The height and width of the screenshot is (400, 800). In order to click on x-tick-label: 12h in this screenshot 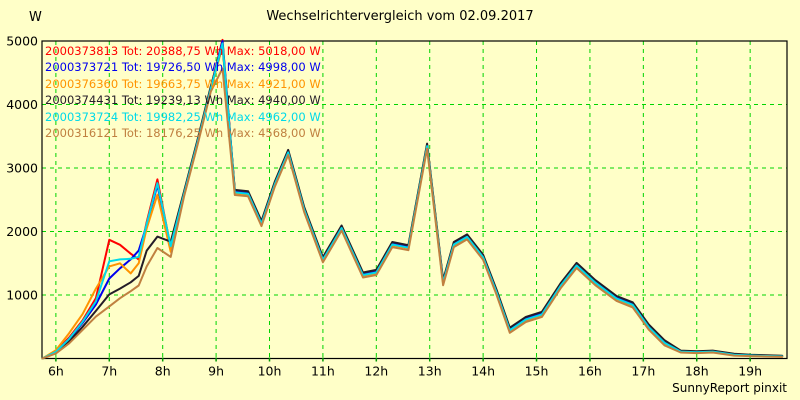, I will do `click(376, 371)`.